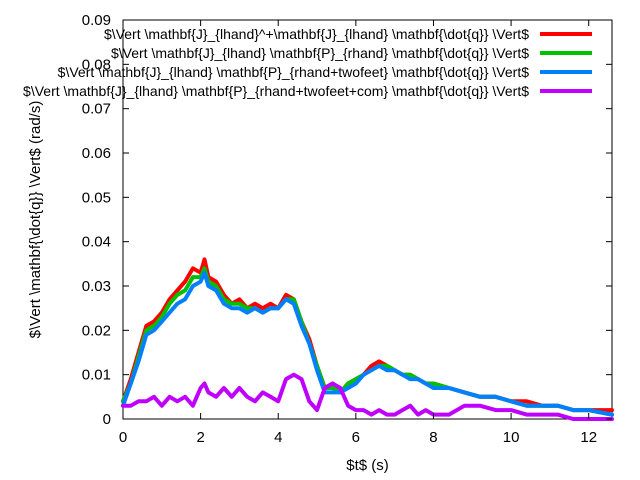 The image size is (640, 480). Describe the element at coordinates (356, 437) in the screenshot. I see `x-tick-label: 6` at that location.